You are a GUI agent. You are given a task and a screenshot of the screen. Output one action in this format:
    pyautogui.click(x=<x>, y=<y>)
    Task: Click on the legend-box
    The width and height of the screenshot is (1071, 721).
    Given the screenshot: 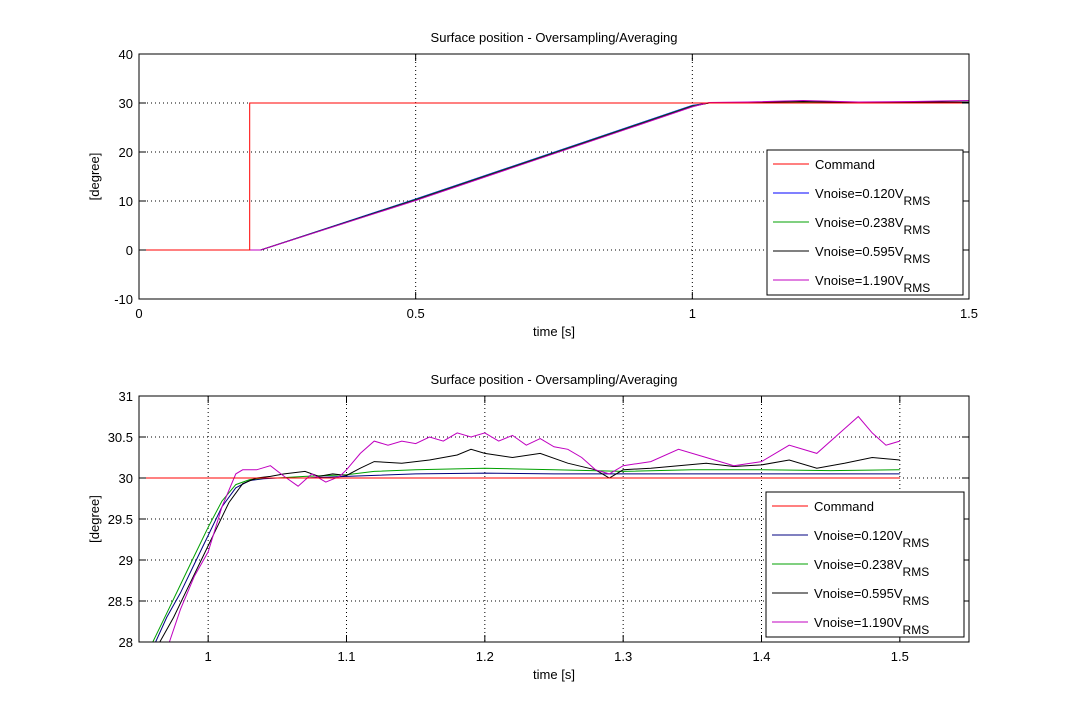 What is the action you would take?
    pyautogui.click(x=865, y=222)
    